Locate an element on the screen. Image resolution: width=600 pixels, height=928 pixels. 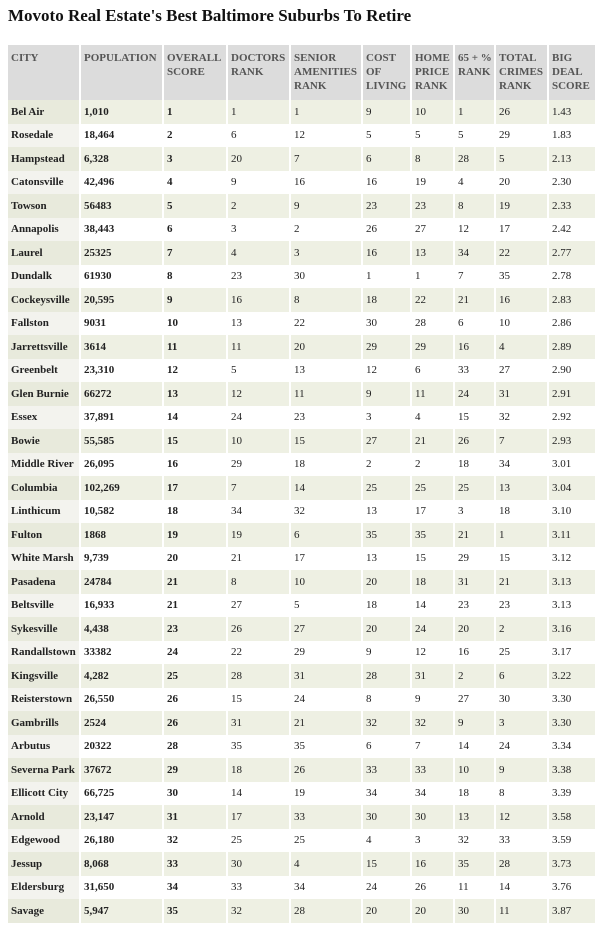
table-row: Edgewood 26,180 32 25 25 4 3 32 33 3.59 is located at coordinates (302, 840).